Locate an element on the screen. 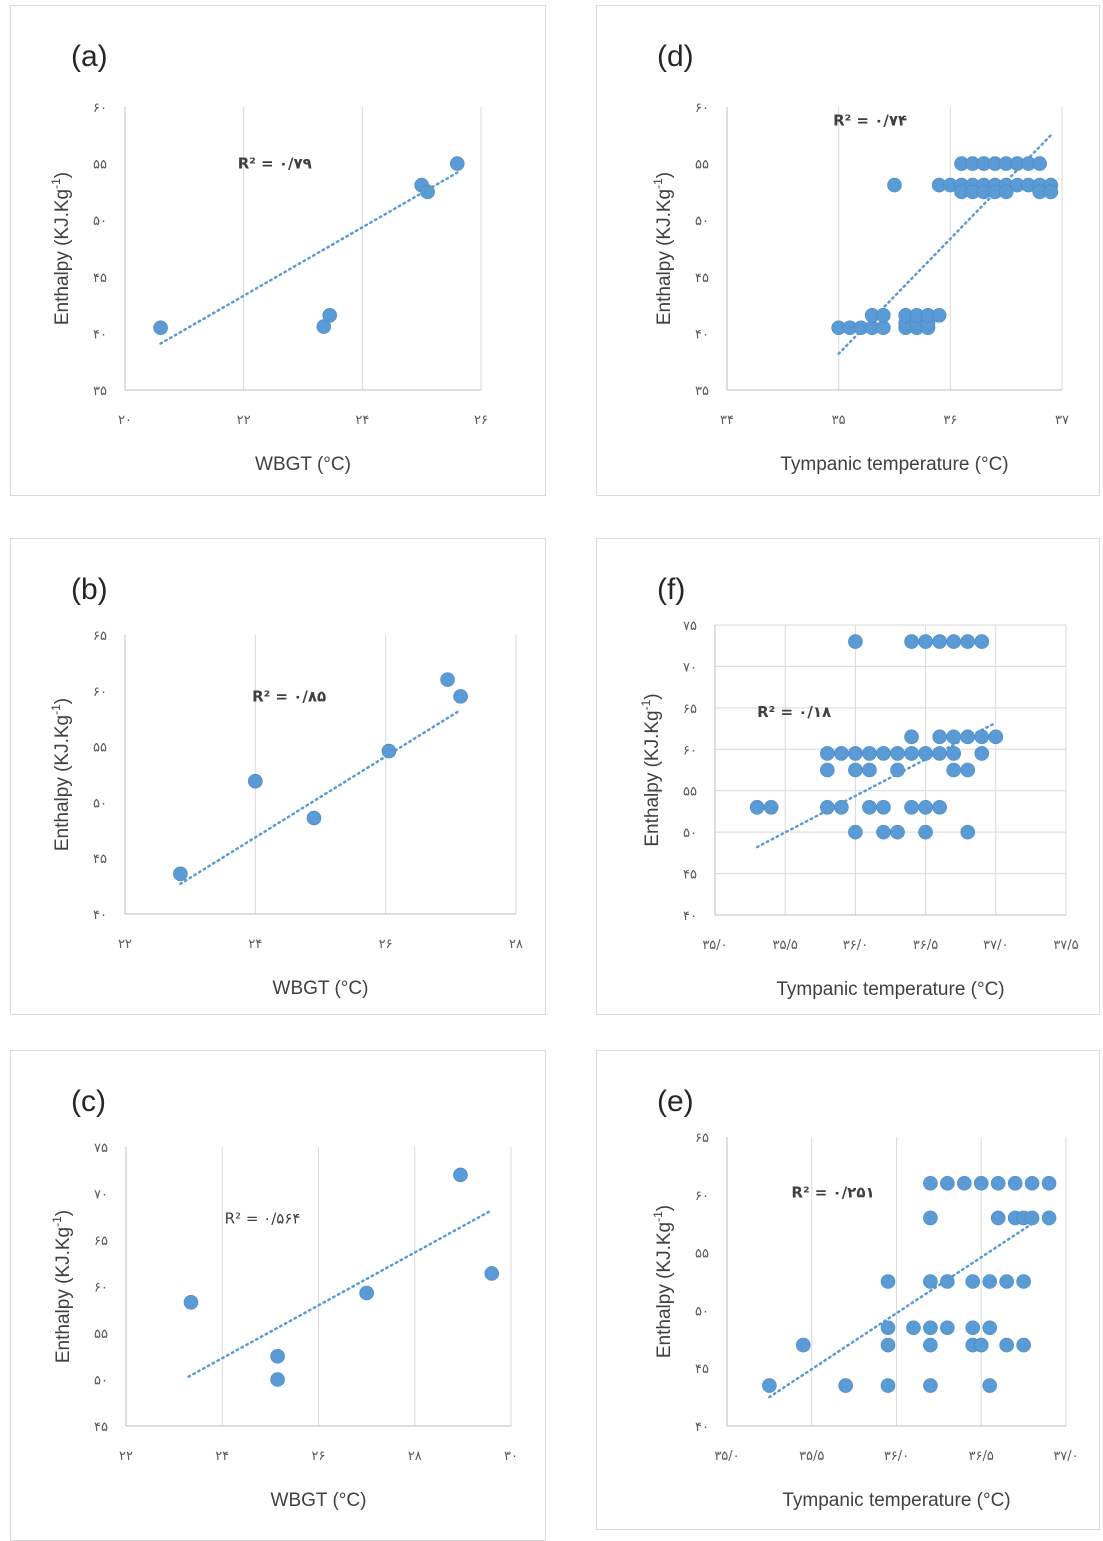  panel-label: (a) is located at coordinates (89, 56).